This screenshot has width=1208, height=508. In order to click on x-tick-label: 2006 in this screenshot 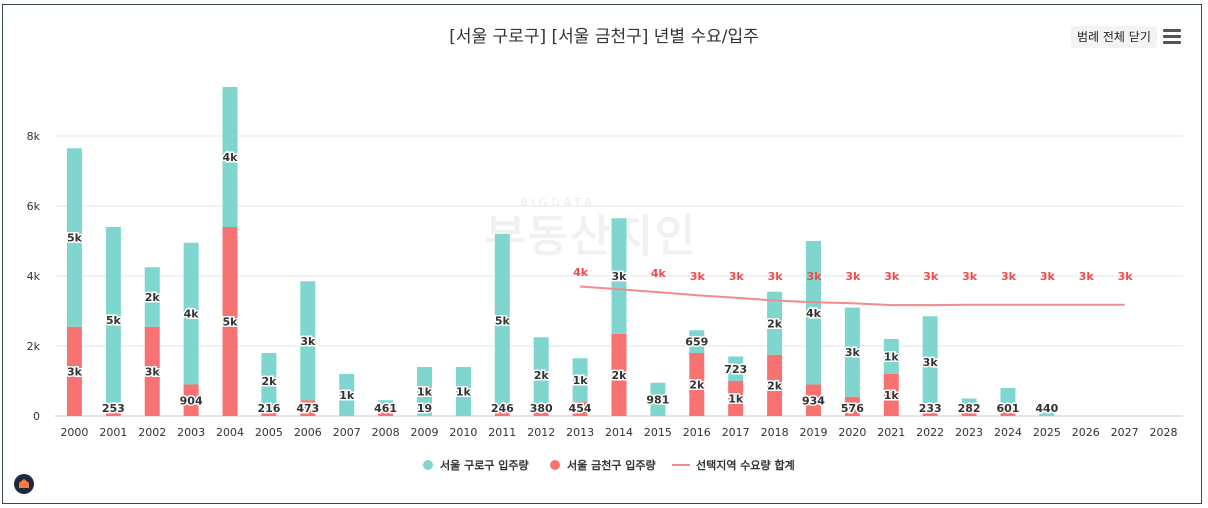, I will do `click(308, 432)`.